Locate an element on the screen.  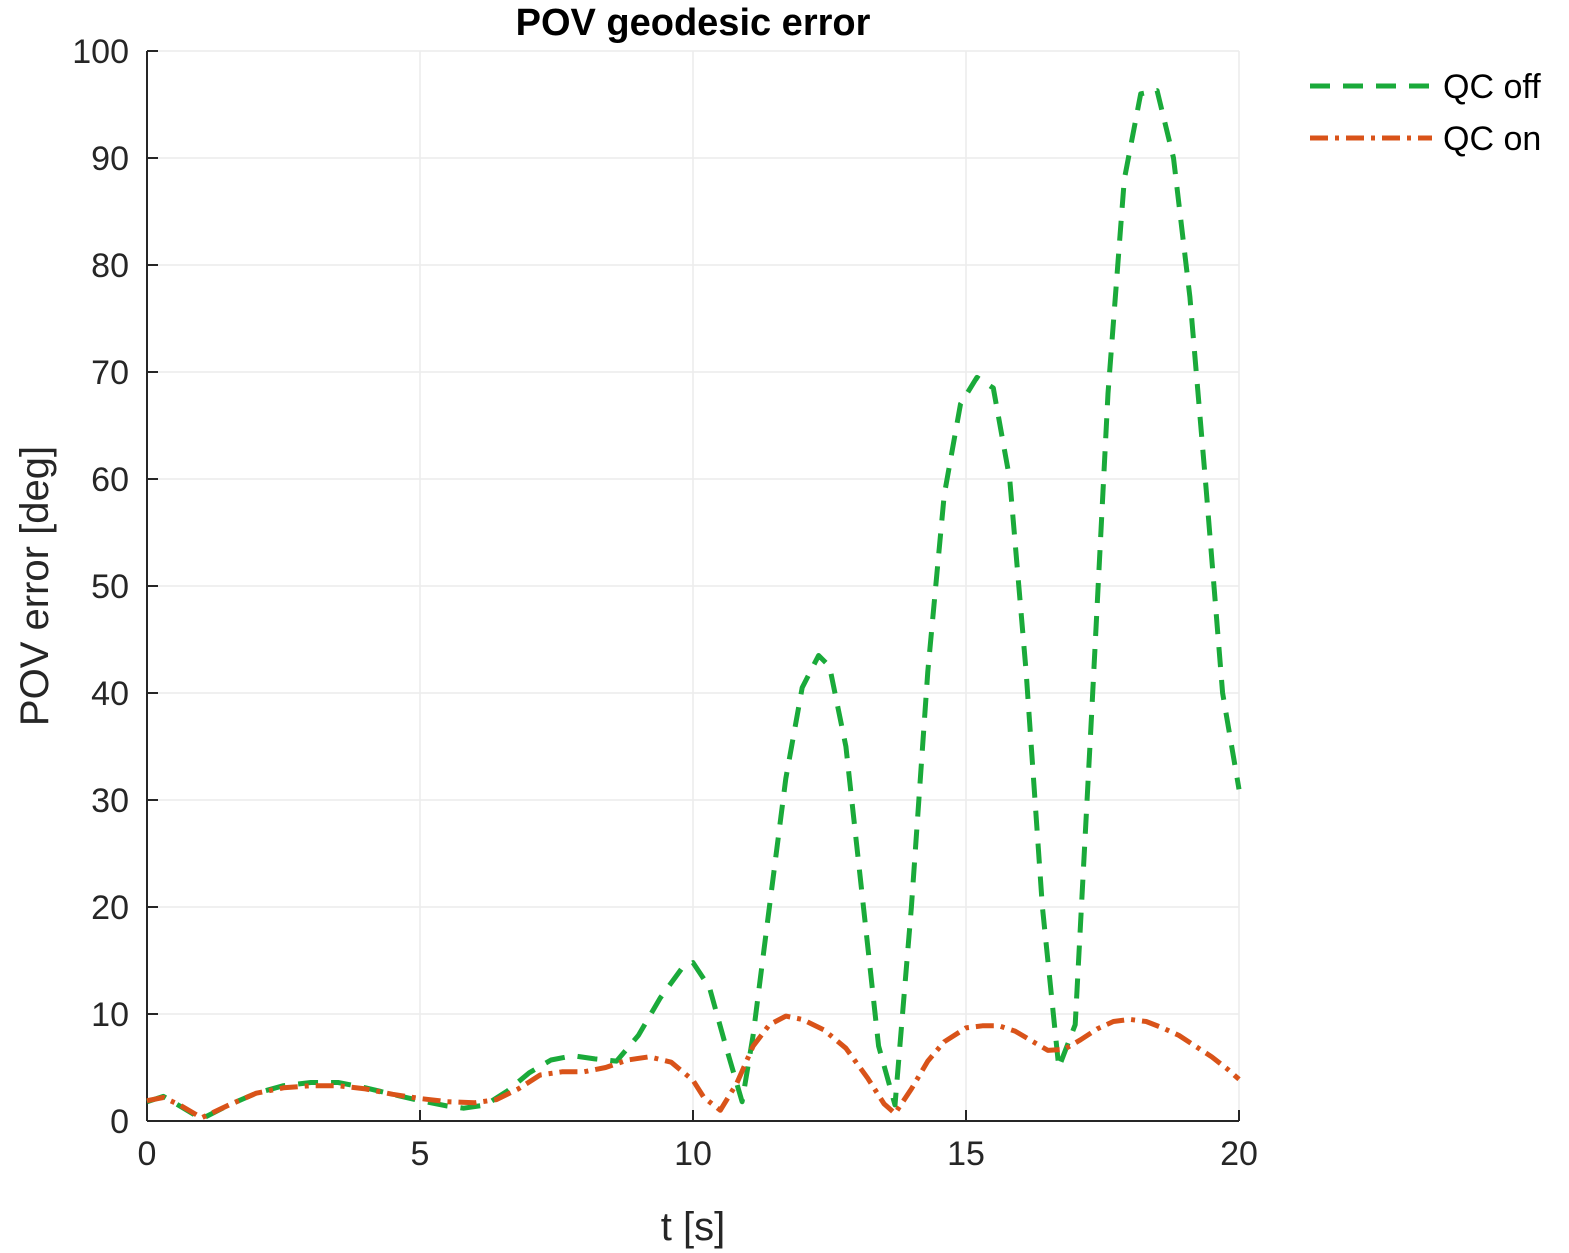
x-tick-label: 0 is located at coordinates (147, 1154).